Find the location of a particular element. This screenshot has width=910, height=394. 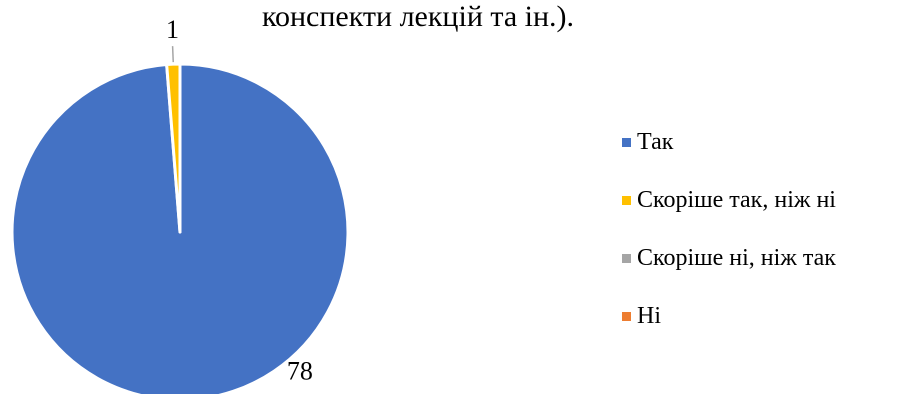

legend-label-1: Скоріше так, ніж ні is located at coordinates (736, 200).